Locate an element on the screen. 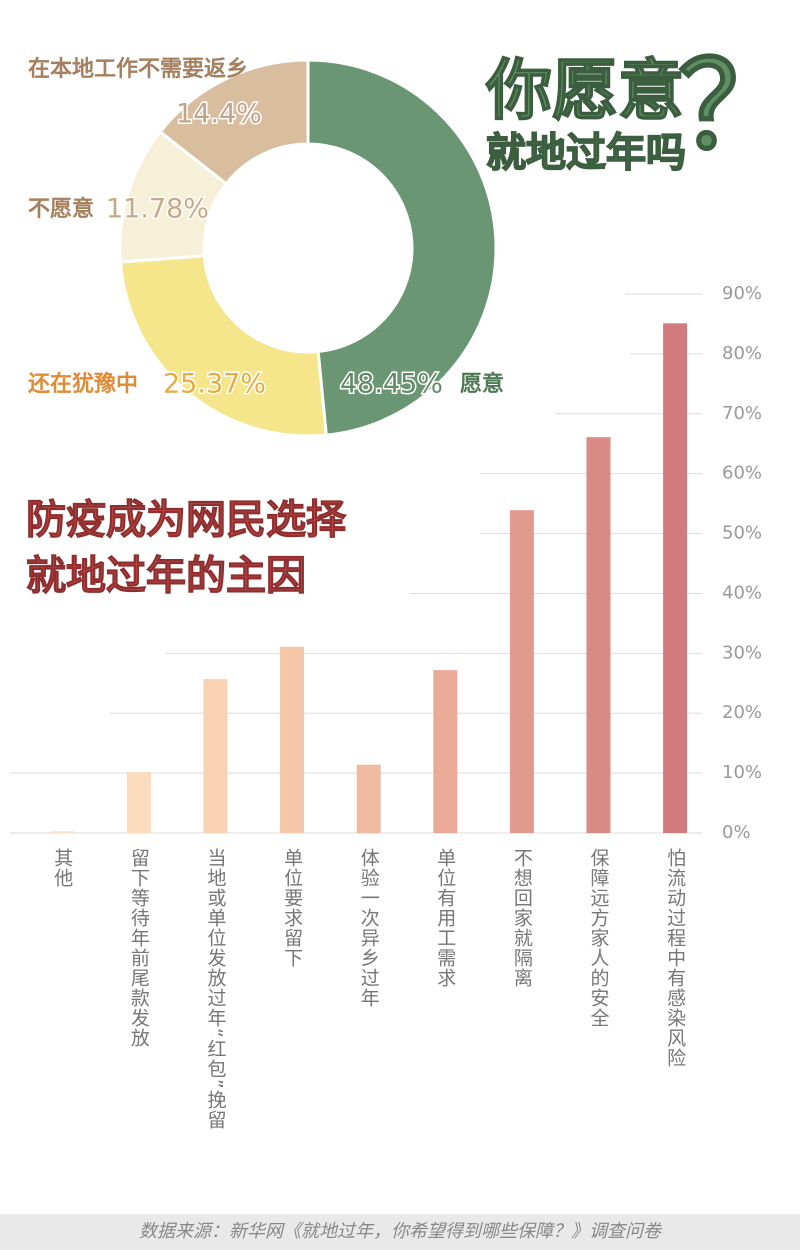 The image size is (800, 1250). slice-value: 11.78% is located at coordinates (157, 209).